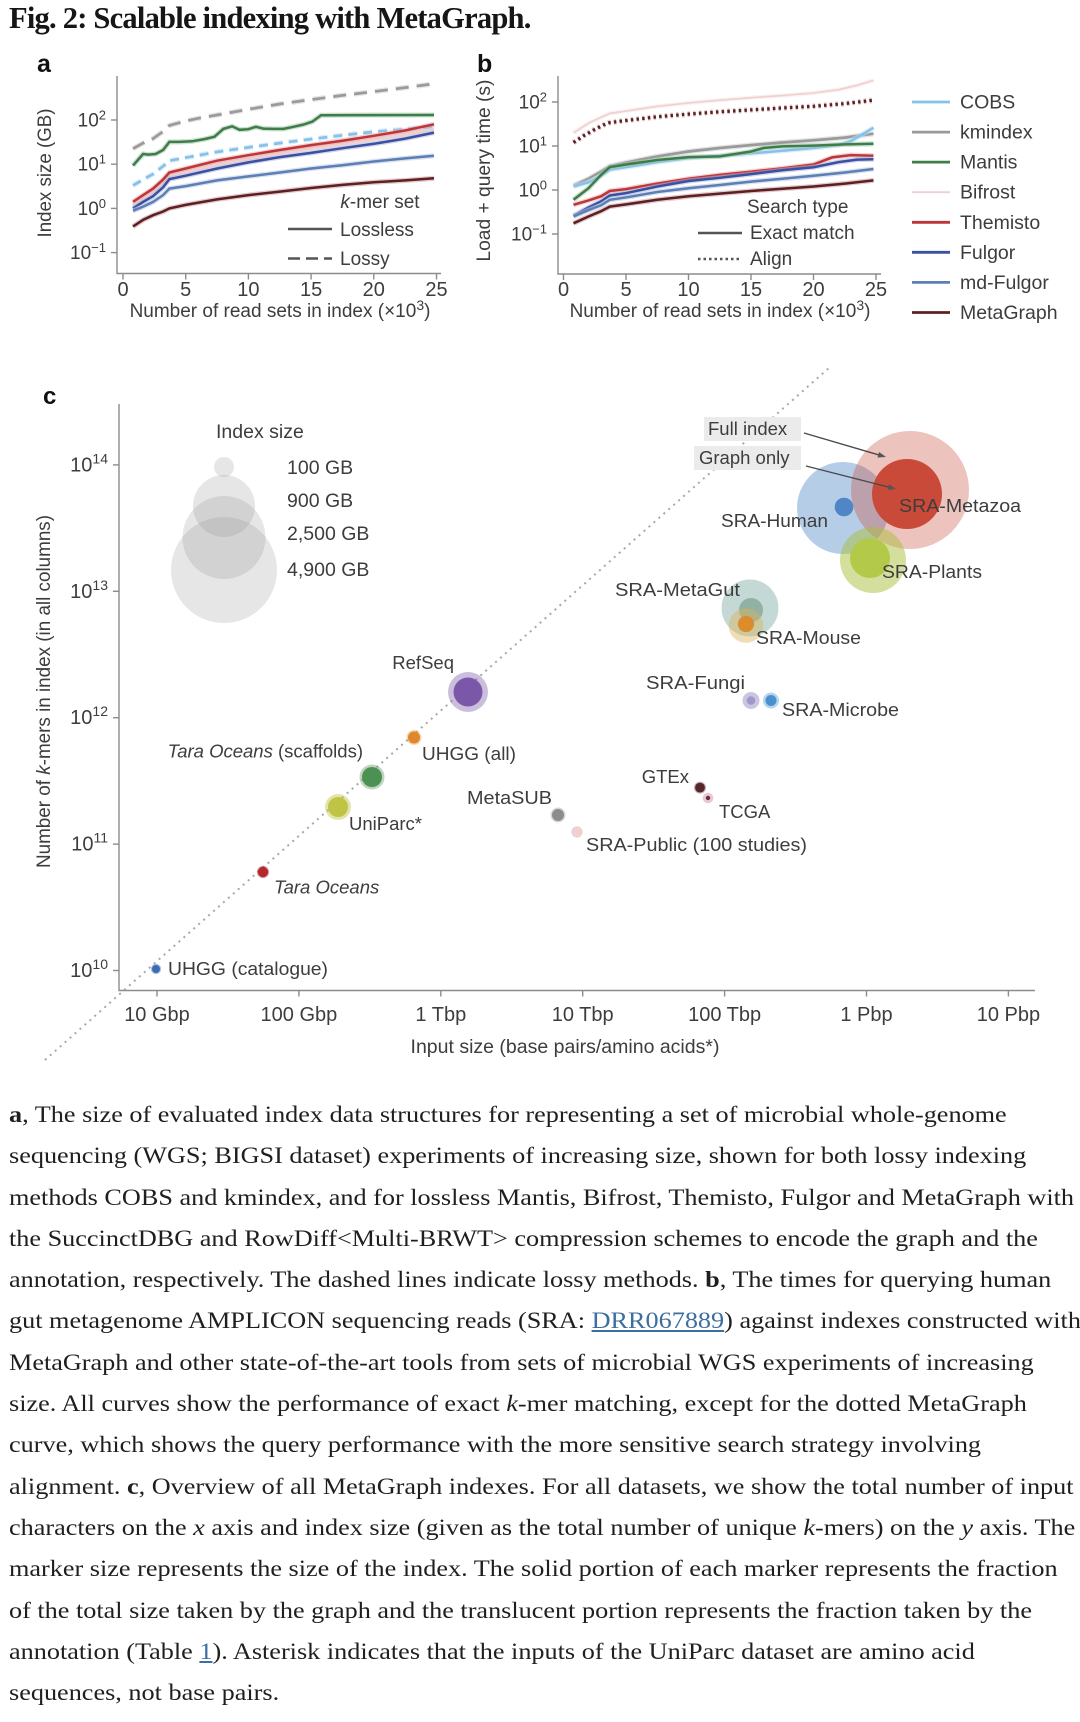  What do you see at coordinates (89, 716) in the screenshot?
I see `svg-text: 10¹²` at bounding box center [89, 716].